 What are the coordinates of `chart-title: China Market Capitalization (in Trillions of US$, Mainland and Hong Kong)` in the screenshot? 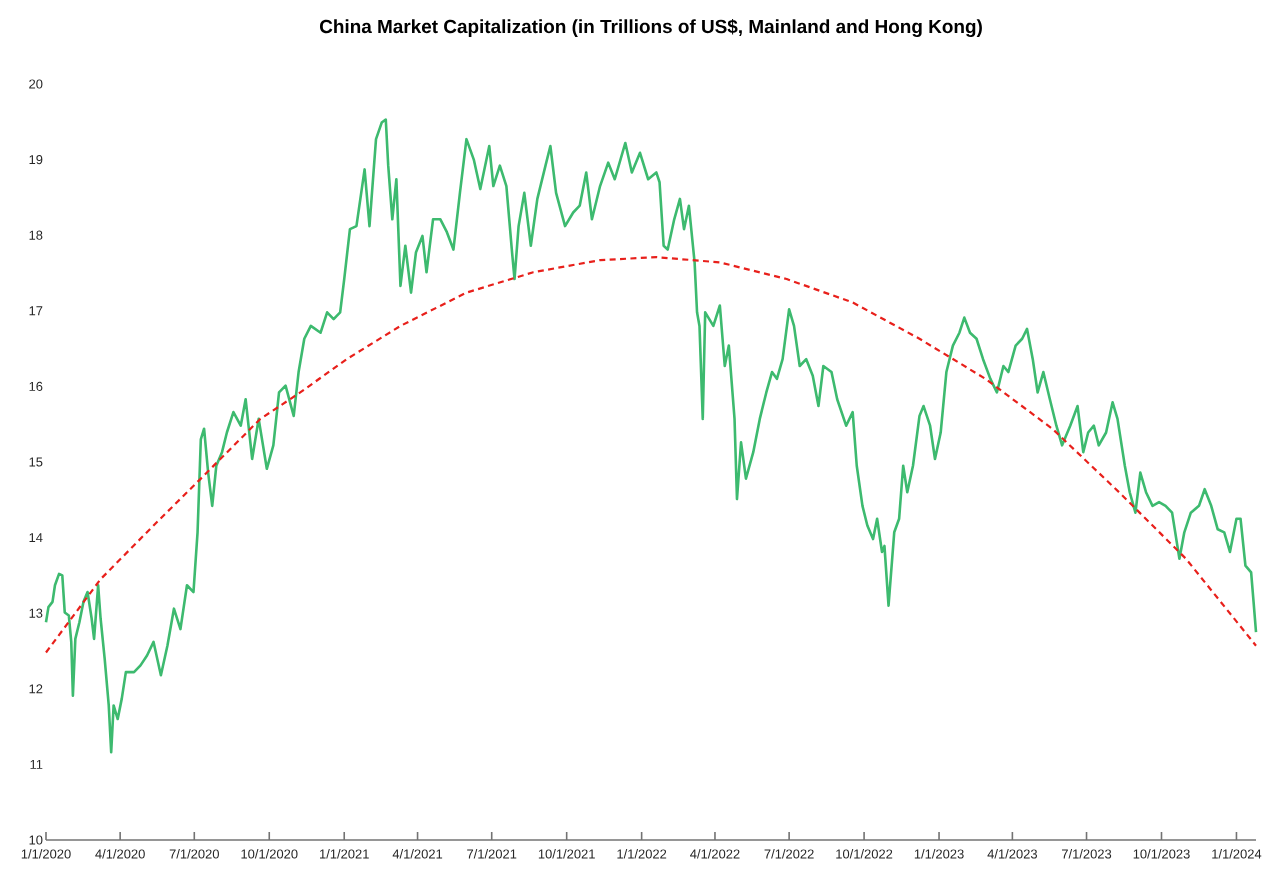 It's located at (650, 27).